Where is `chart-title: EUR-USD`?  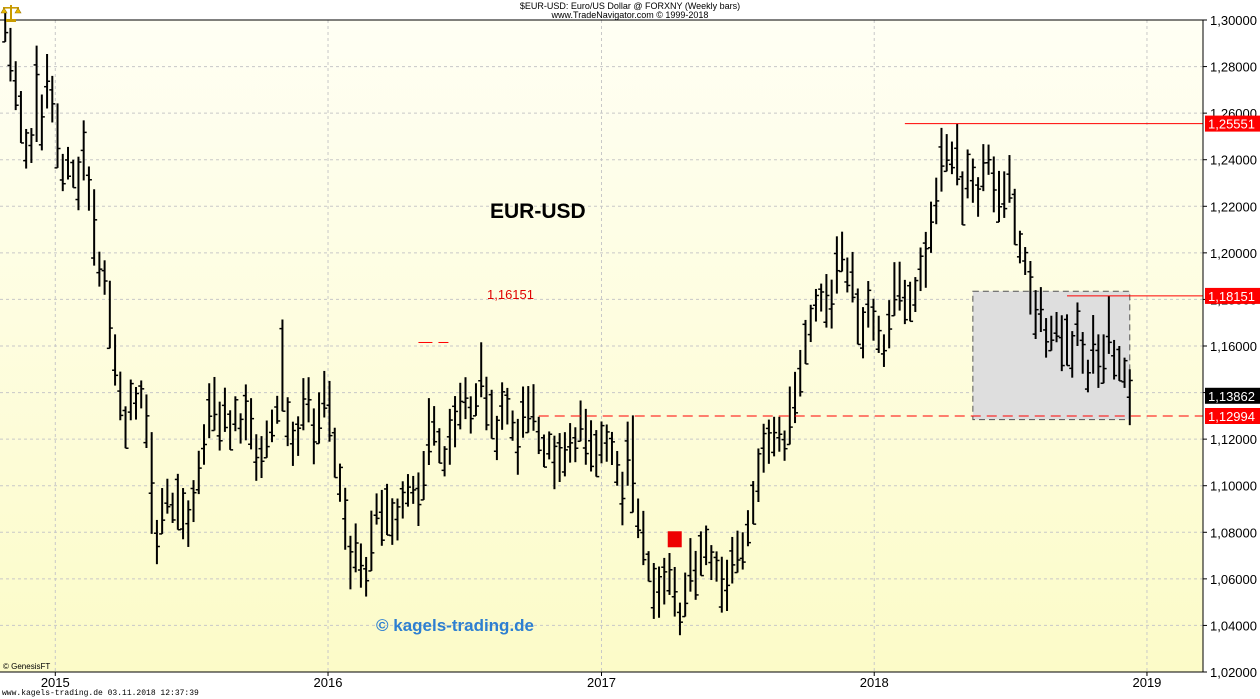
chart-title: EUR-USD is located at coordinates (538, 211).